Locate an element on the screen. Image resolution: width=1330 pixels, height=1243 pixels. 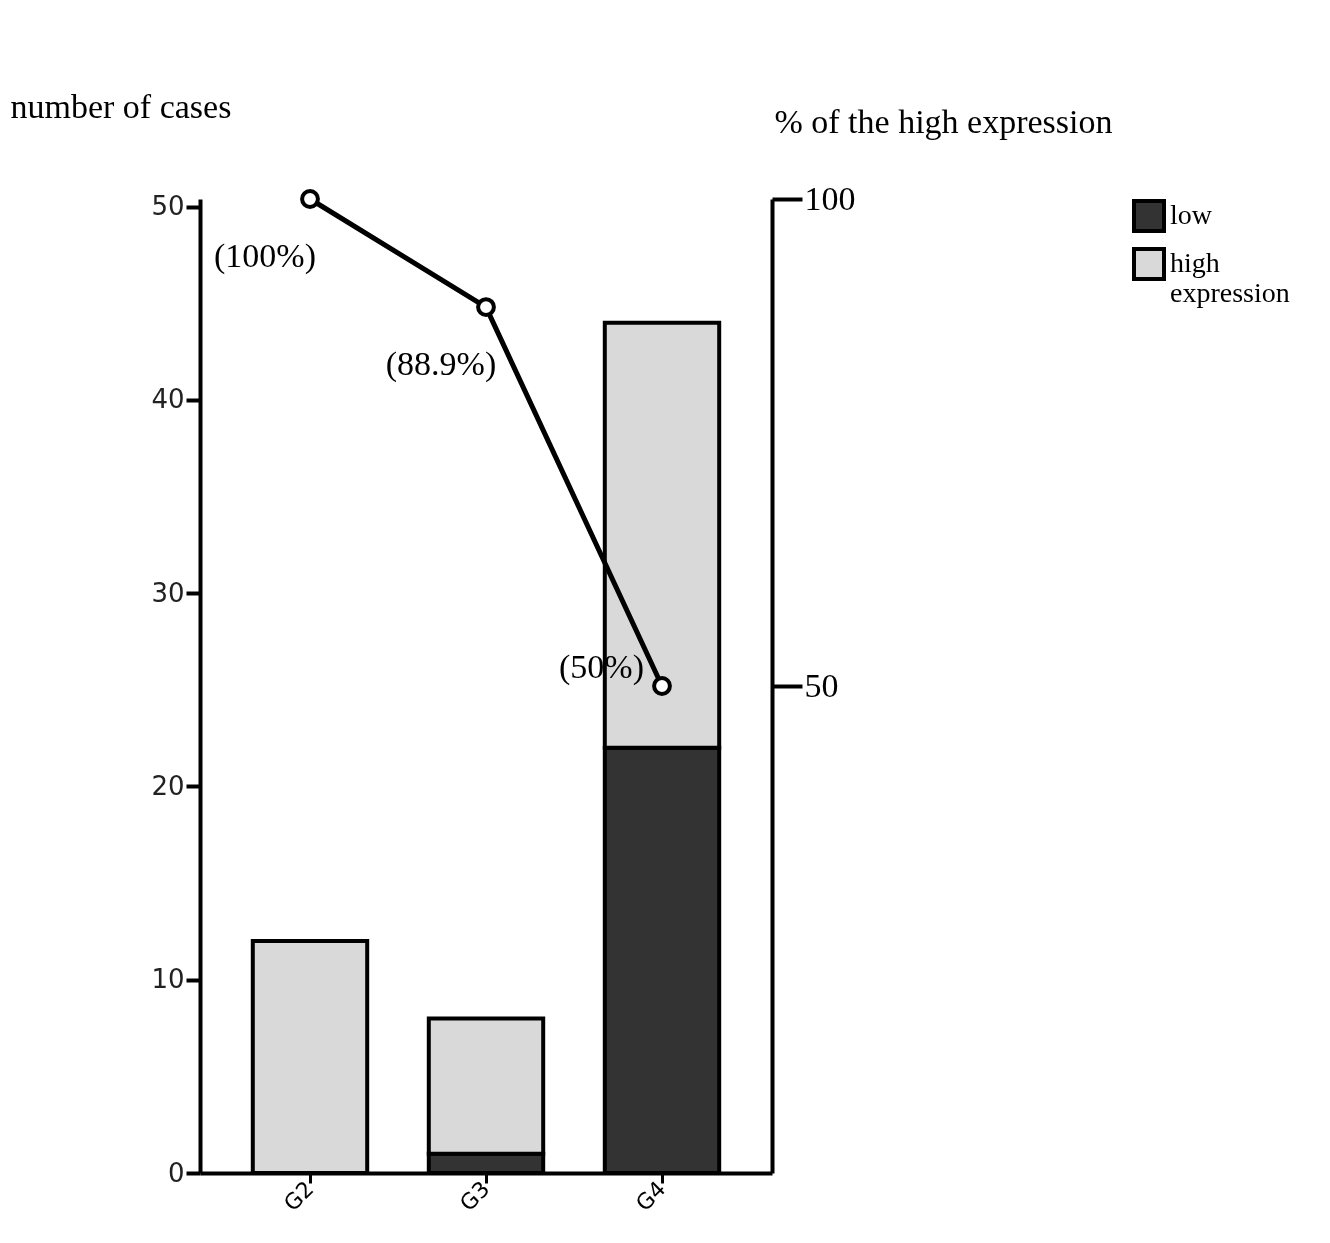
legend-label: high expression is located at coordinates (1230, 277).